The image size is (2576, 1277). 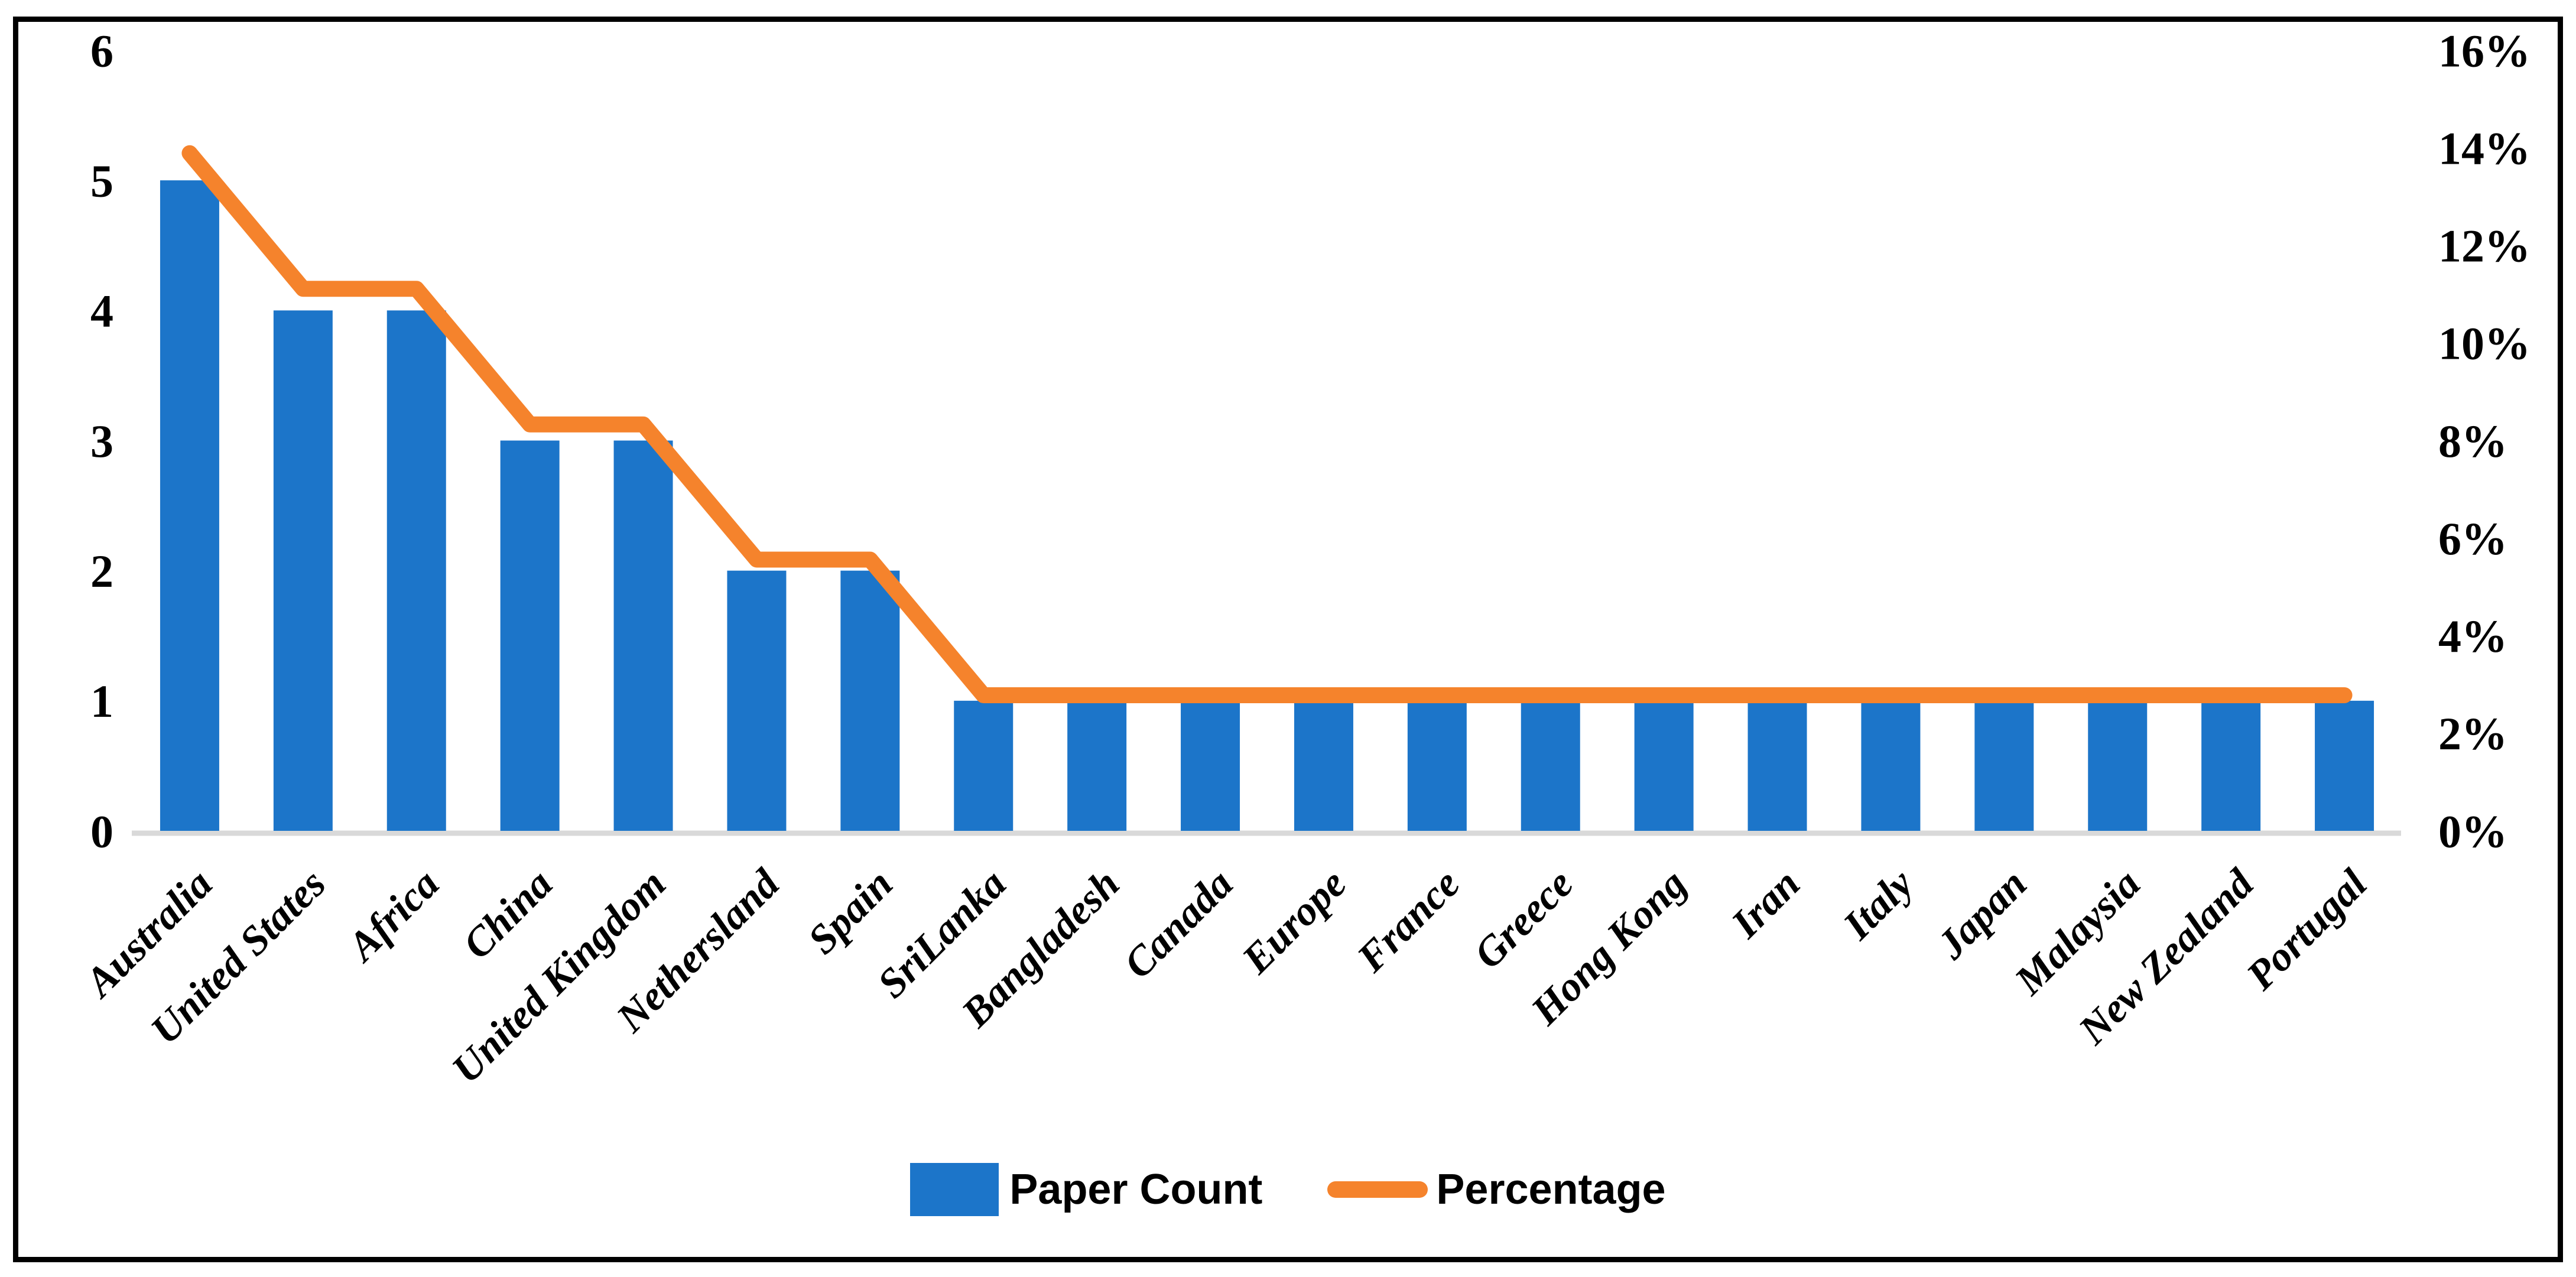 I want to click on right-axis-label-0: 0%, so click(x=2472, y=831).